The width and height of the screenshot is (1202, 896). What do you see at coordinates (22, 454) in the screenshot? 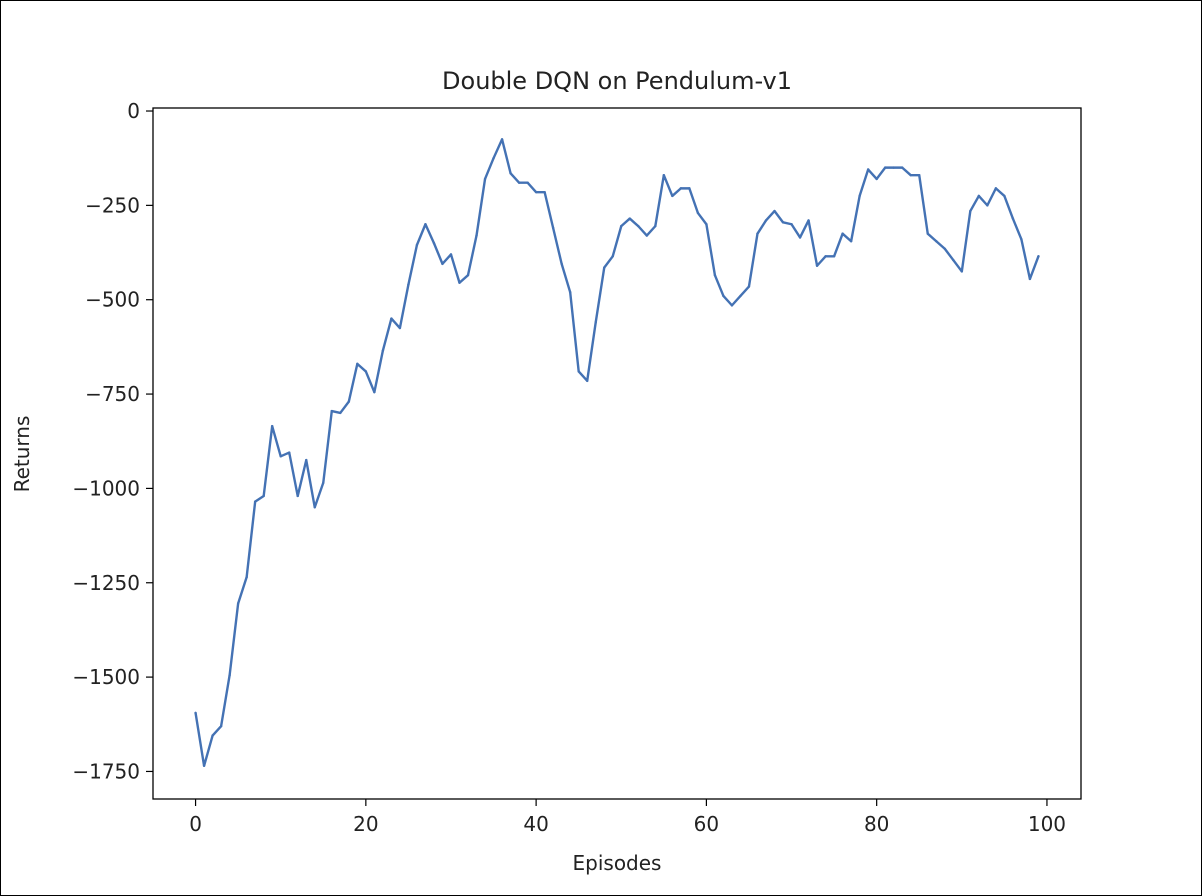
I see `y-axis-label: Returns` at bounding box center [22, 454].